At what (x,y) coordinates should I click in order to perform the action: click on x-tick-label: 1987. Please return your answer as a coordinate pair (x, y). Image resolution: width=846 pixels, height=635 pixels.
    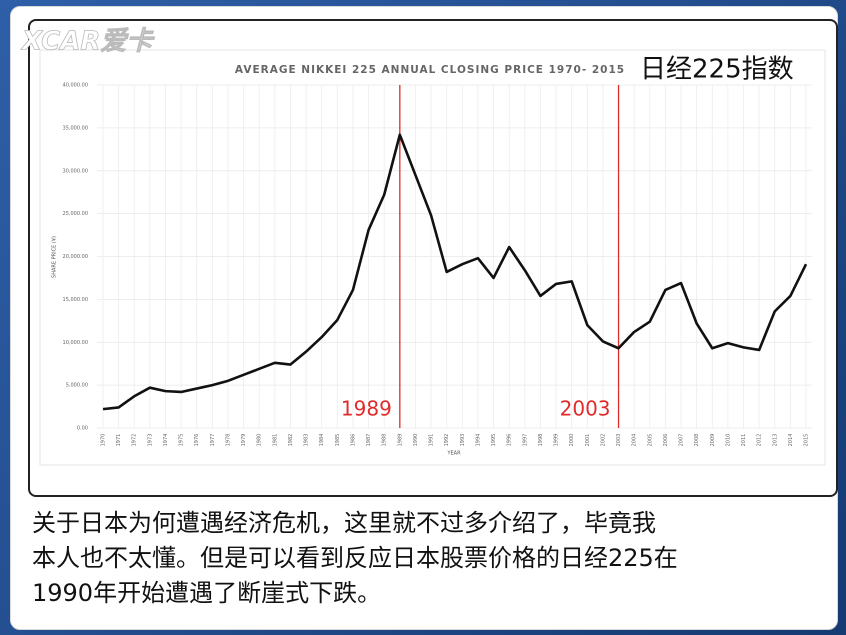
    Looking at the image, I should click on (369, 440).